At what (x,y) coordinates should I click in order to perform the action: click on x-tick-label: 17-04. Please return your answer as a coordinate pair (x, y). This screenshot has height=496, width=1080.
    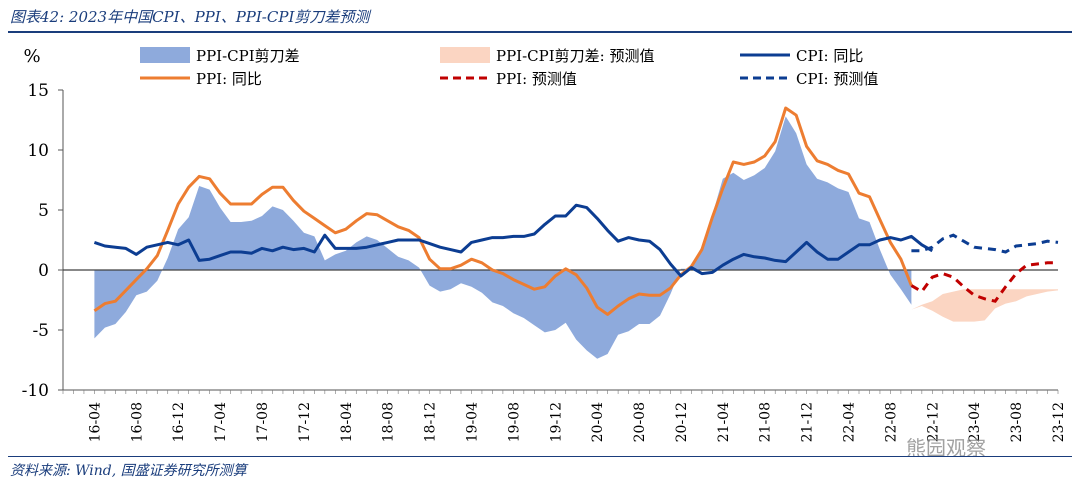
    Looking at the image, I should click on (221, 422).